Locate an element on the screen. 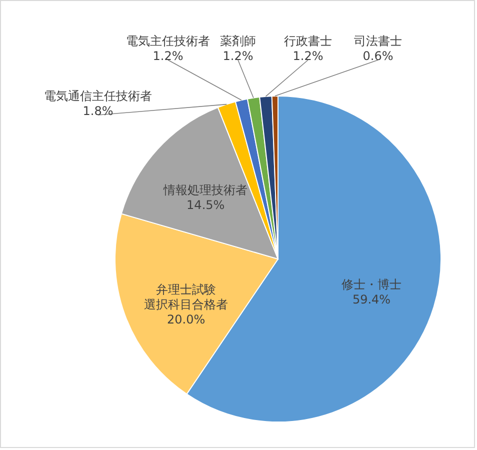 The image size is (477, 450). data-label: 1.8% is located at coordinates (98, 111).